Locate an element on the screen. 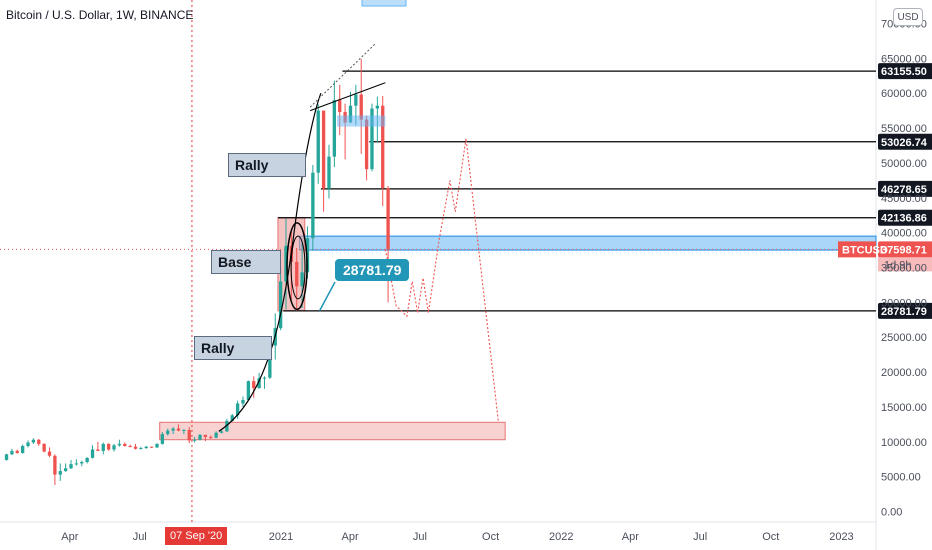  countdown-tag-label: 1d 9h is located at coordinates (898, 265).